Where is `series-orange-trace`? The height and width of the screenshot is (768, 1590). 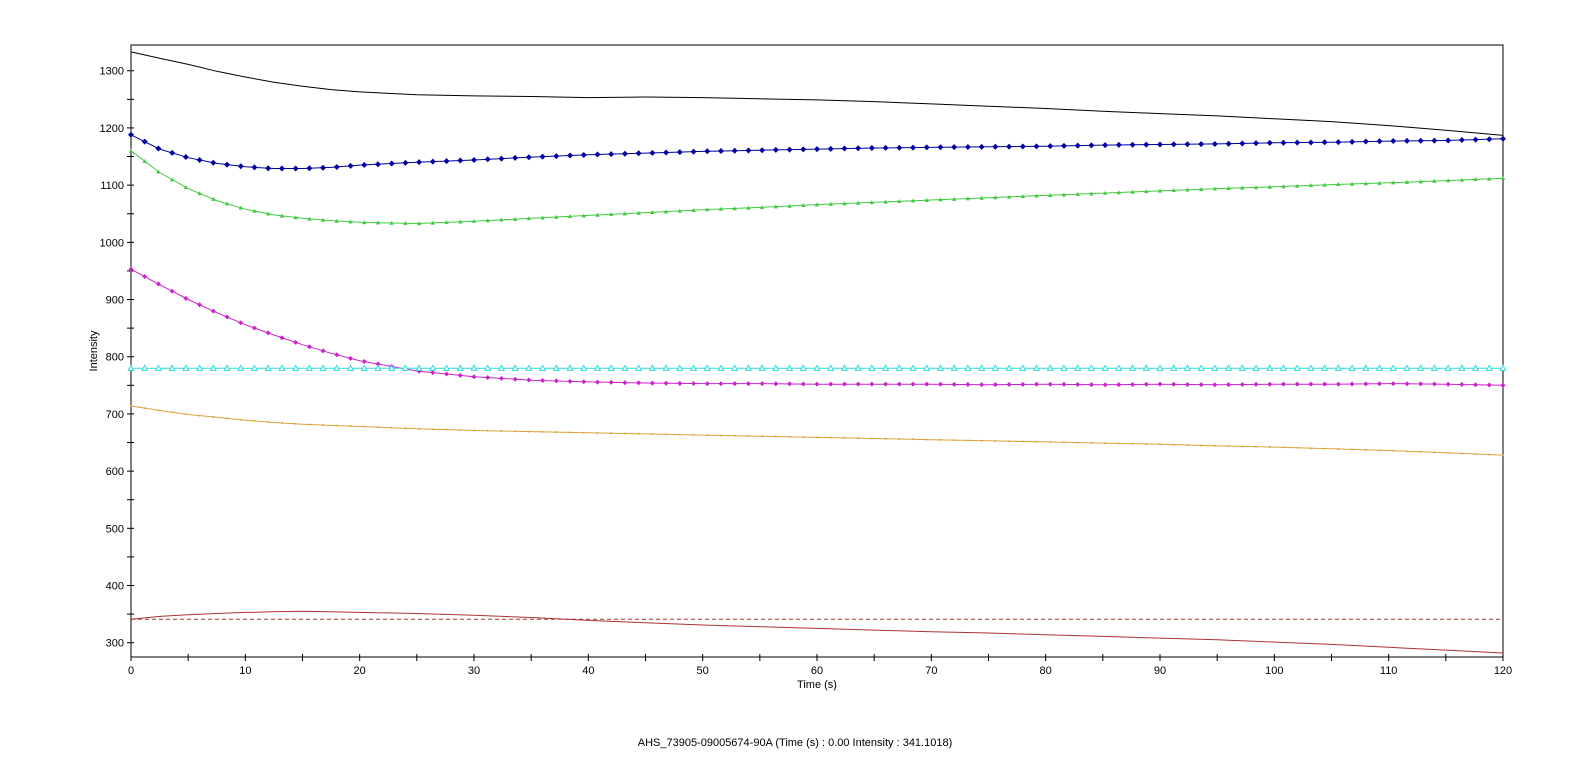
series-orange-trace is located at coordinates (817, 430).